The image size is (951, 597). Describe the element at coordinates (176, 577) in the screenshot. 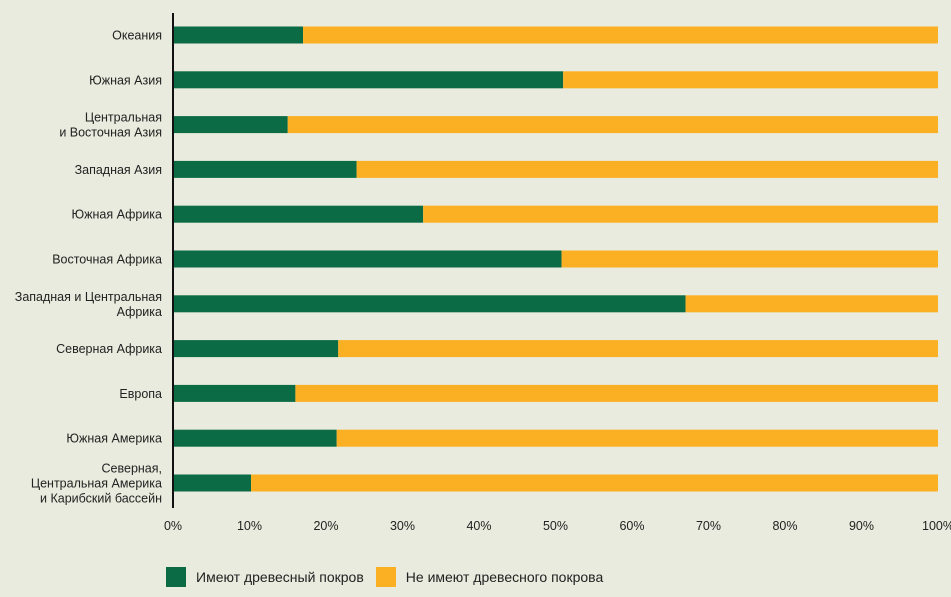

I see `legend-swatch-tree-cover` at that location.